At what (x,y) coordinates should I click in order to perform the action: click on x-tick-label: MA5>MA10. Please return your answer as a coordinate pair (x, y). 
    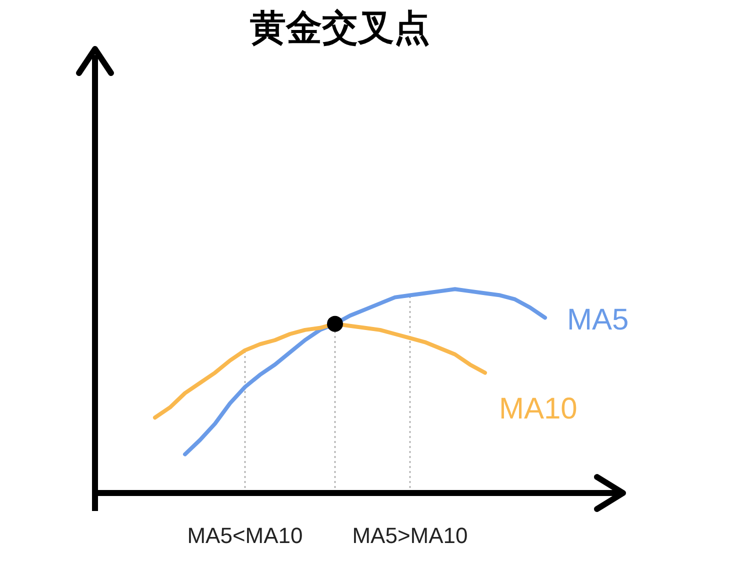
    Looking at the image, I should click on (410, 535).